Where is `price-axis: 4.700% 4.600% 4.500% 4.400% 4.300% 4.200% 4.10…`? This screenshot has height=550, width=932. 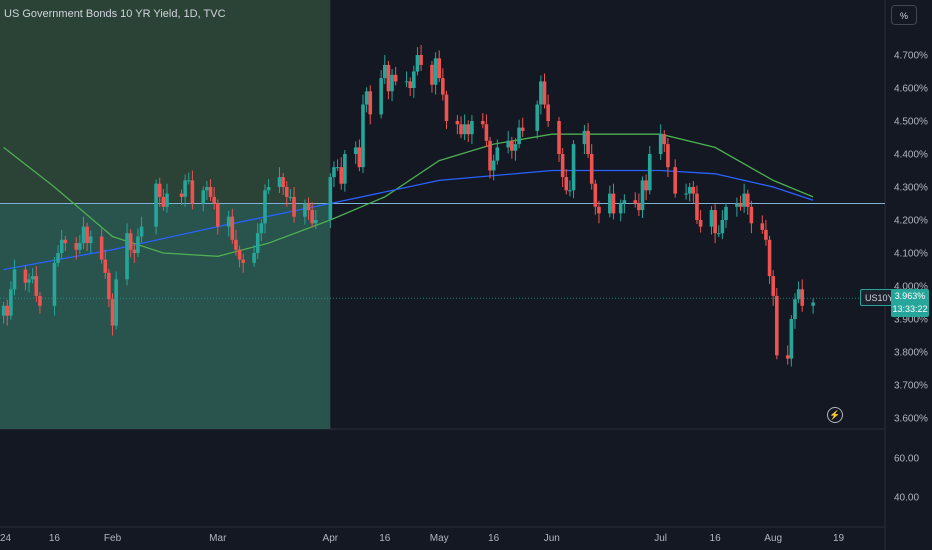
price-axis: 4.700% 4.600% 4.500% 4.400% 4.300% 4.200% 4.10… is located at coordinates (911, 277).